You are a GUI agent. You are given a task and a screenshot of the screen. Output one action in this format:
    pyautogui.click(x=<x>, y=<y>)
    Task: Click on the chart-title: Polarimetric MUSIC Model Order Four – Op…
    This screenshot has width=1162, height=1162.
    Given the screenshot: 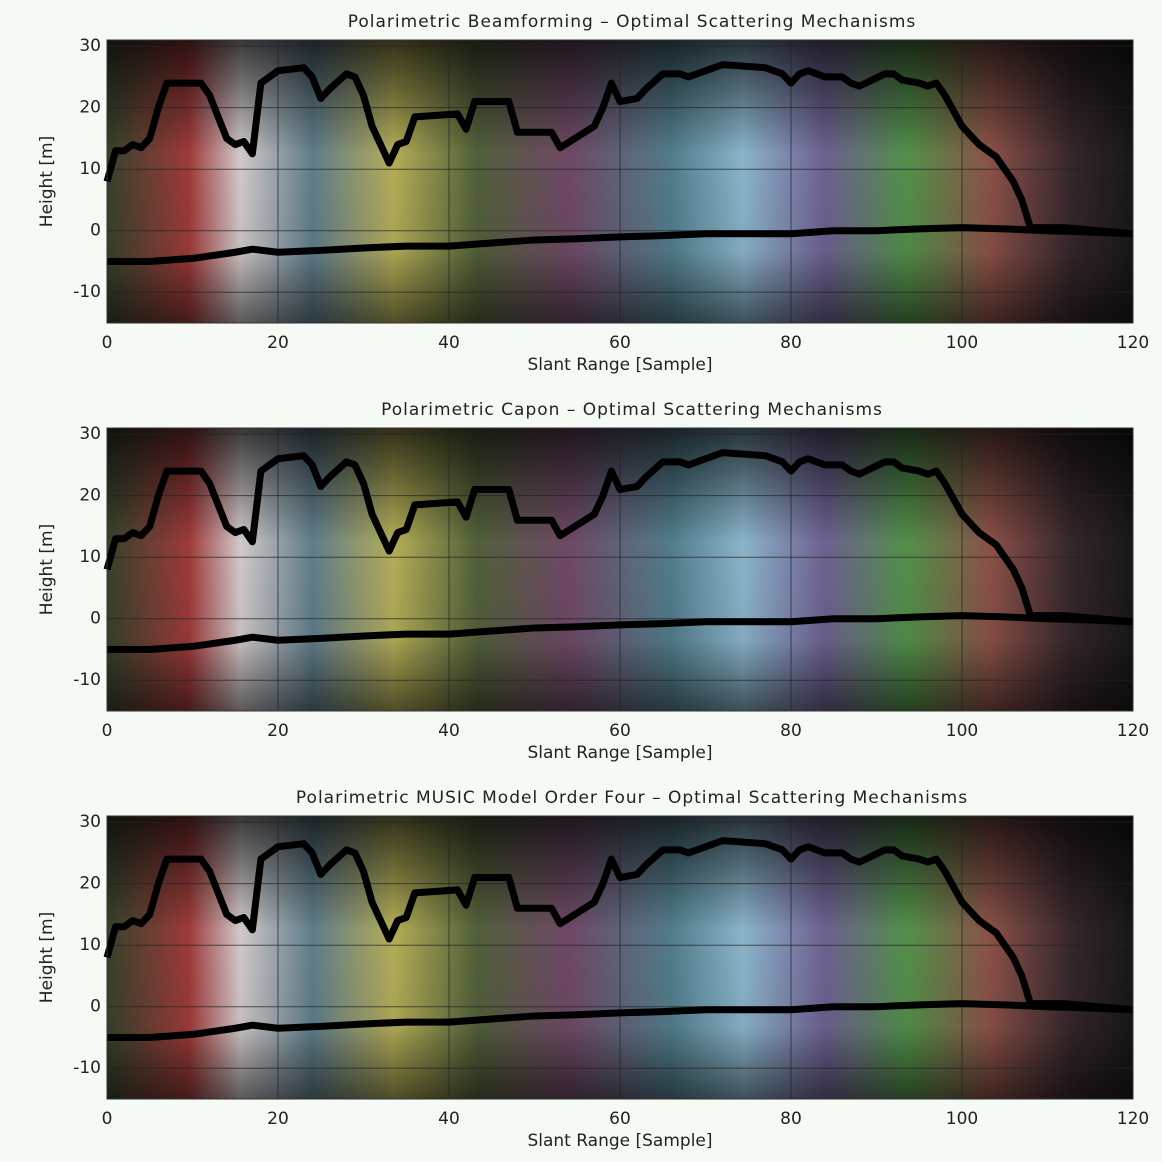 What is the action you would take?
    pyautogui.click(x=632, y=798)
    